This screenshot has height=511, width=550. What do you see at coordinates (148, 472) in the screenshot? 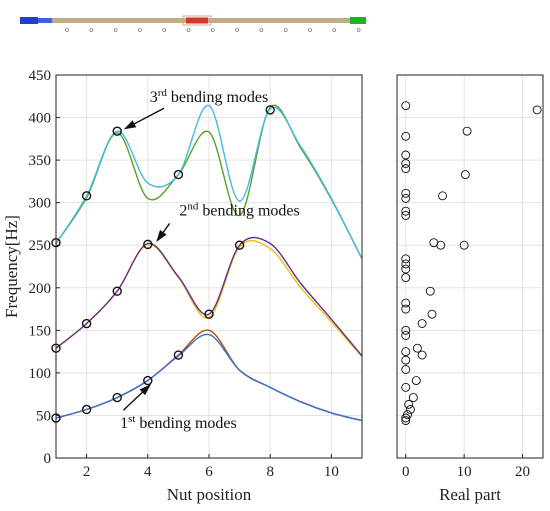
I see `left-x-tick-label: 4` at bounding box center [148, 472].